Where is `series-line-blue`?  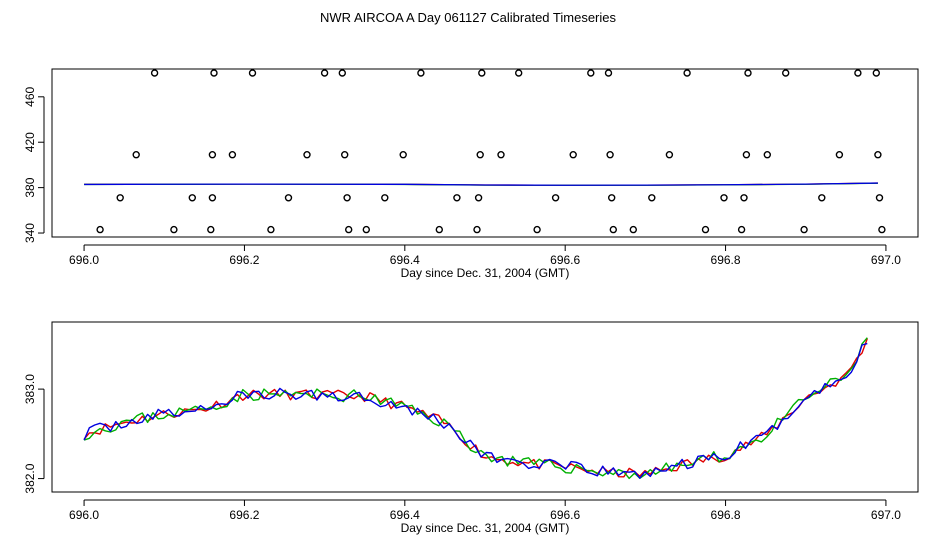 series-line-blue is located at coordinates (481, 184).